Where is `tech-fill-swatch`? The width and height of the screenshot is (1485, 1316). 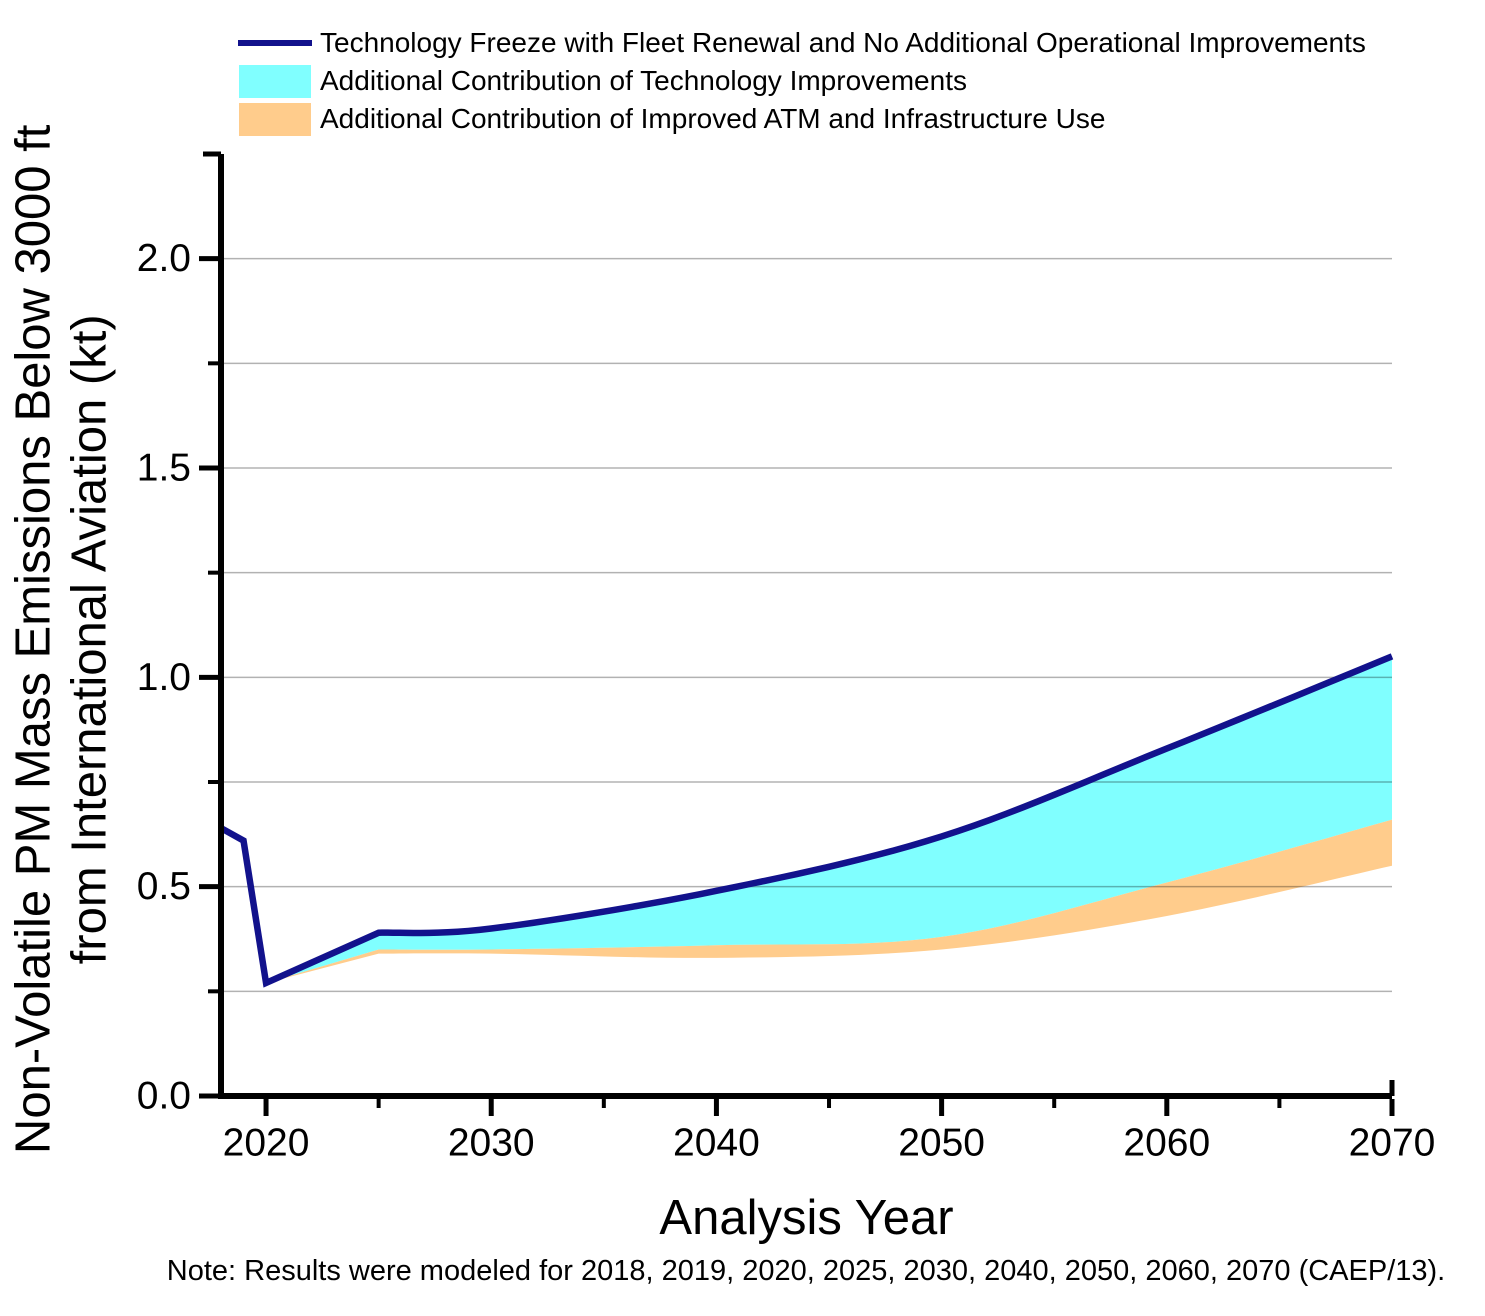 tech-fill-swatch is located at coordinates (275, 81).